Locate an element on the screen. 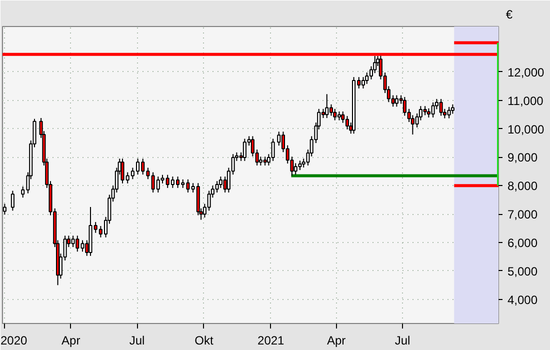 The height and width of the screenshot is (350, 550). y-tick-label: 4,000 is located at coordinates (523, 299).